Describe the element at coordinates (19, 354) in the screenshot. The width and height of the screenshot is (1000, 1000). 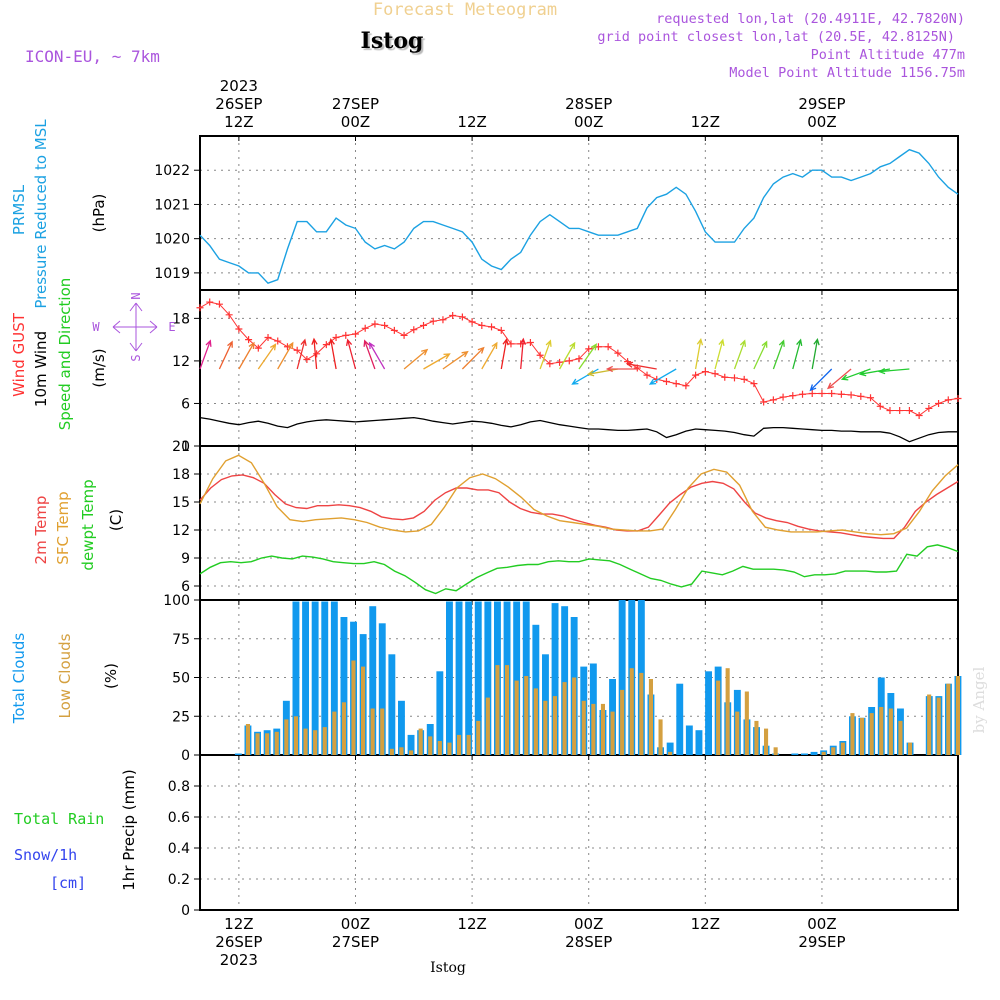
I see `wind-gust-label: Wind GUST` at that location.